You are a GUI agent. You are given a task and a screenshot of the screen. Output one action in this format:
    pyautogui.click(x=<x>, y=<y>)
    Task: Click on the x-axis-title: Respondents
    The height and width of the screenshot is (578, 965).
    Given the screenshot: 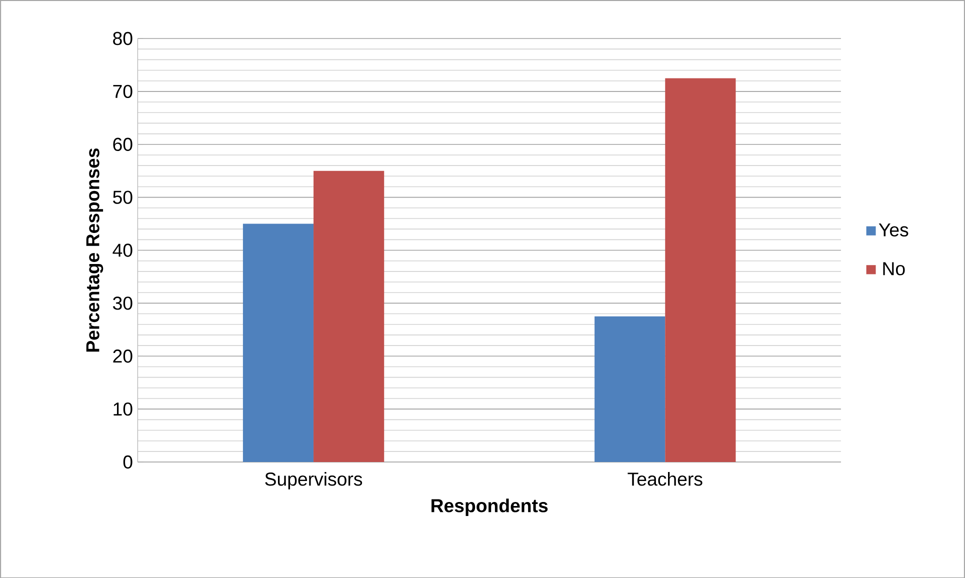 What is the action you would take?
    pyautogui.click(x=490, y=507)
    